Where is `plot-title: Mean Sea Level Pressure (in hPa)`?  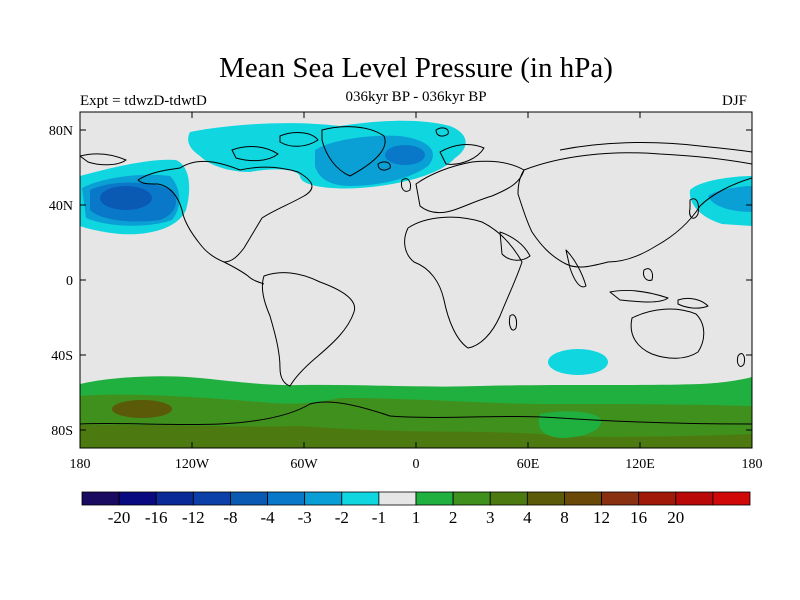
plot-title: Mean Sea Level Pressure (in hPa) is located at coordinates (416, 68).